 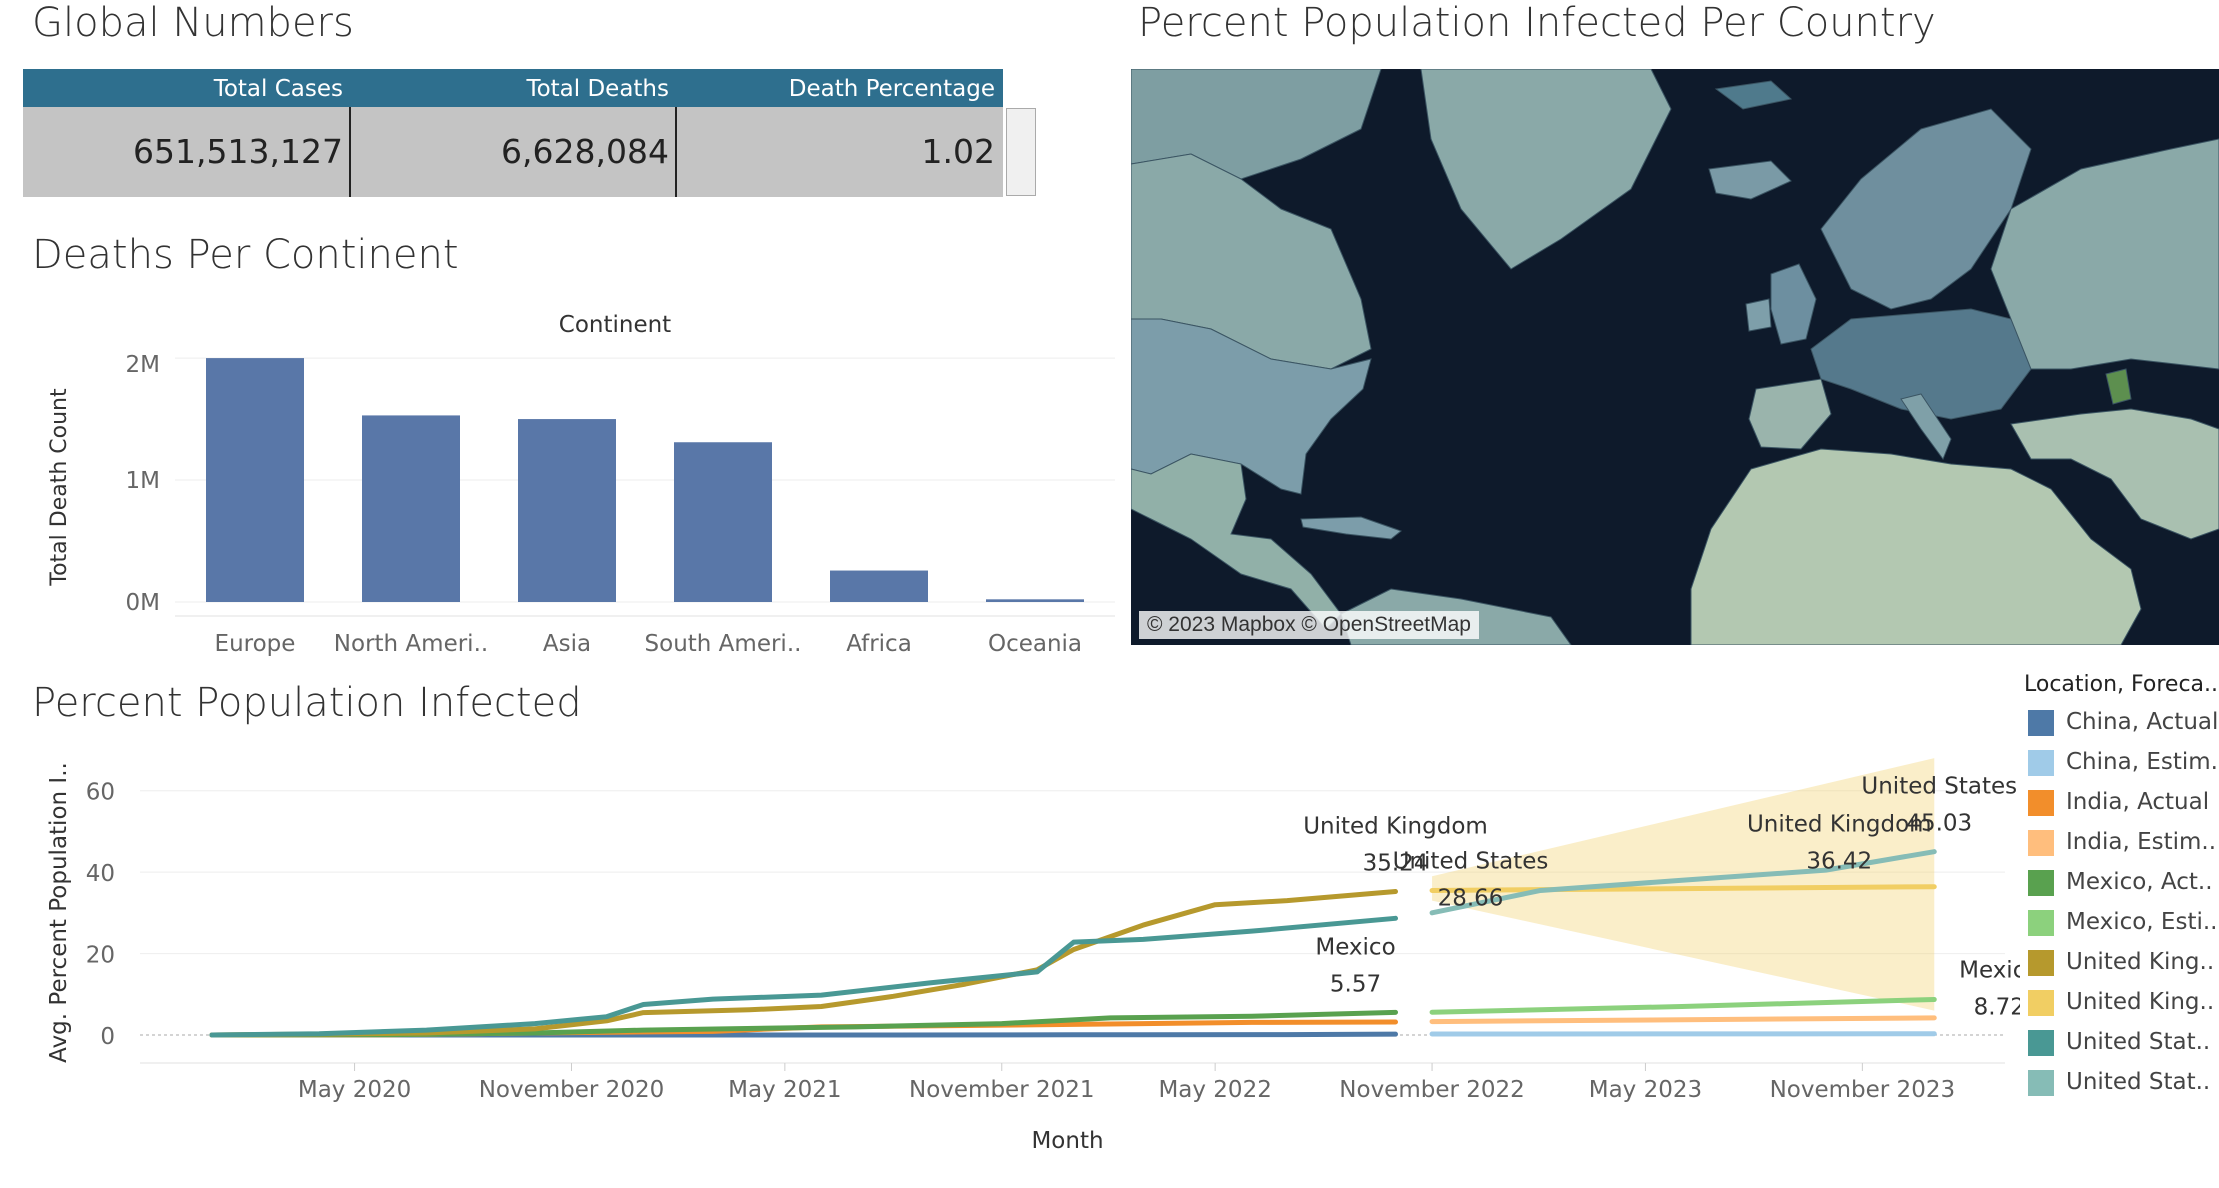 I want to click on legend-item: India, Actual, so click(x=2121, y=802).